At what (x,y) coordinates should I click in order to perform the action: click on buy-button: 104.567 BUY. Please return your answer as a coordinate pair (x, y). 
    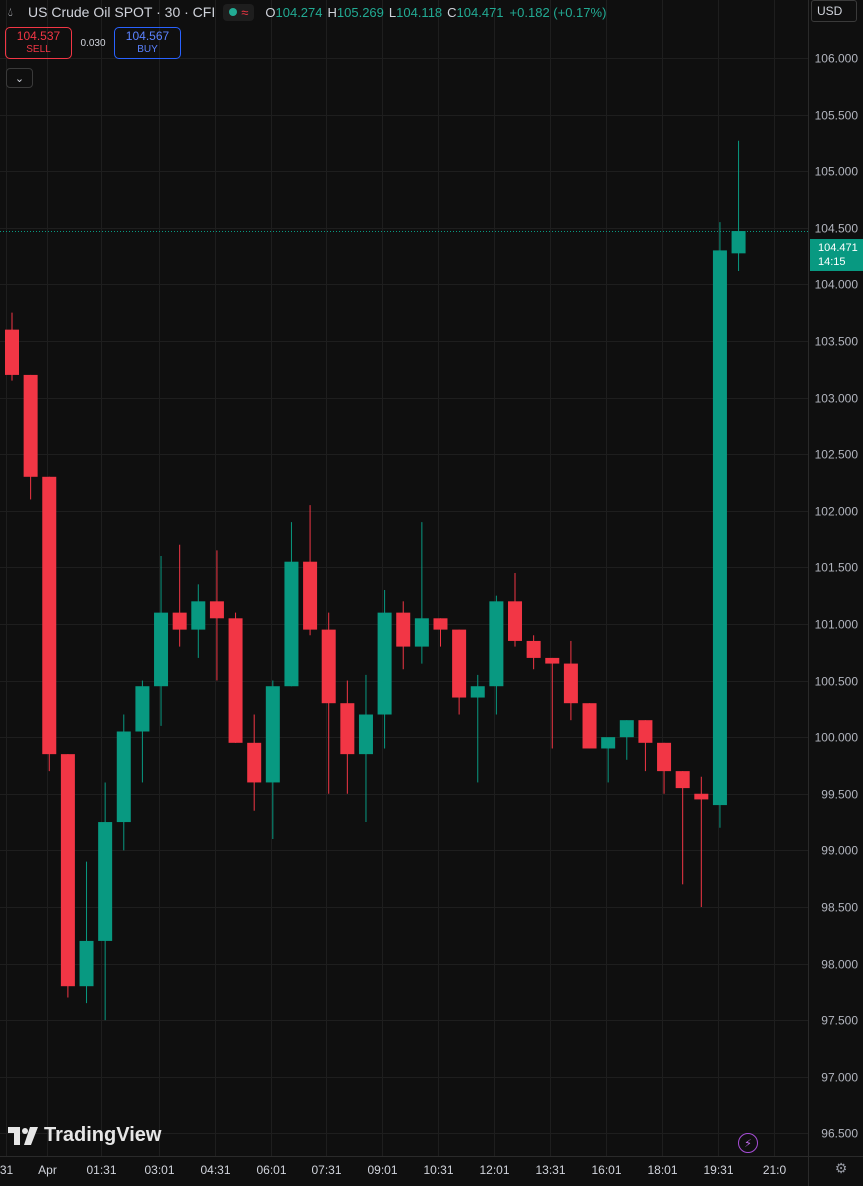
    Looking at the image, I should click on (147, 43).